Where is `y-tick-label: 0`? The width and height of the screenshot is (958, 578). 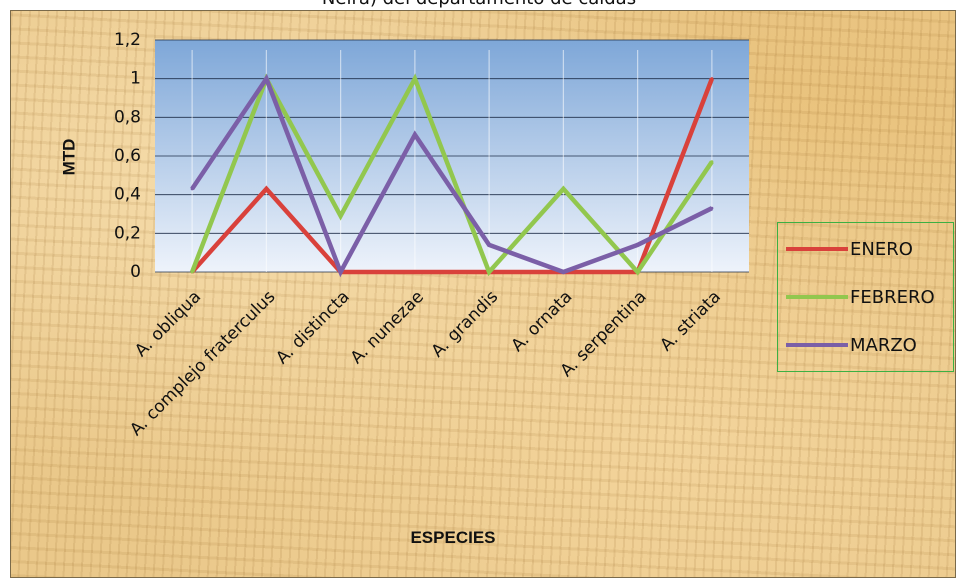 y-tick-label: 0 is located at coordinates (135, 272).